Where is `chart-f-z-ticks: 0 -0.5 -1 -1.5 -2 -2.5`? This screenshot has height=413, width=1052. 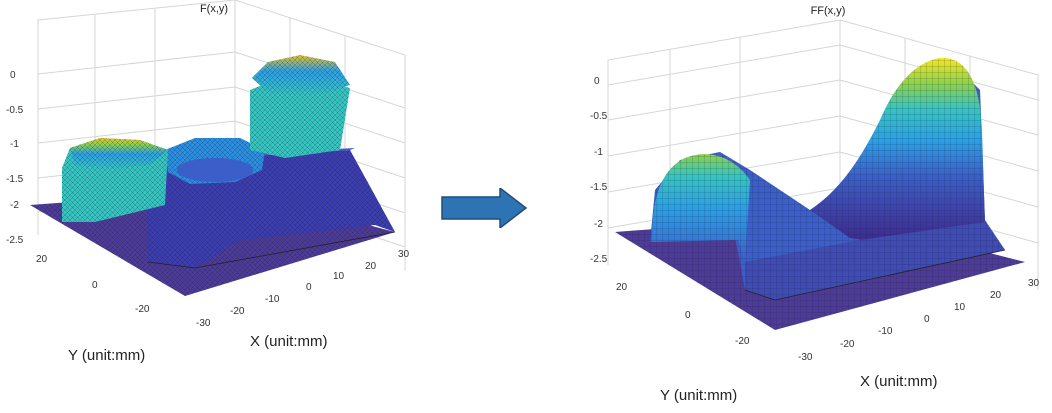
chart-f-z-ticks: 0 -0.5 -1 -1.5 -2 -2.5 is located at coordinates (15, 158).